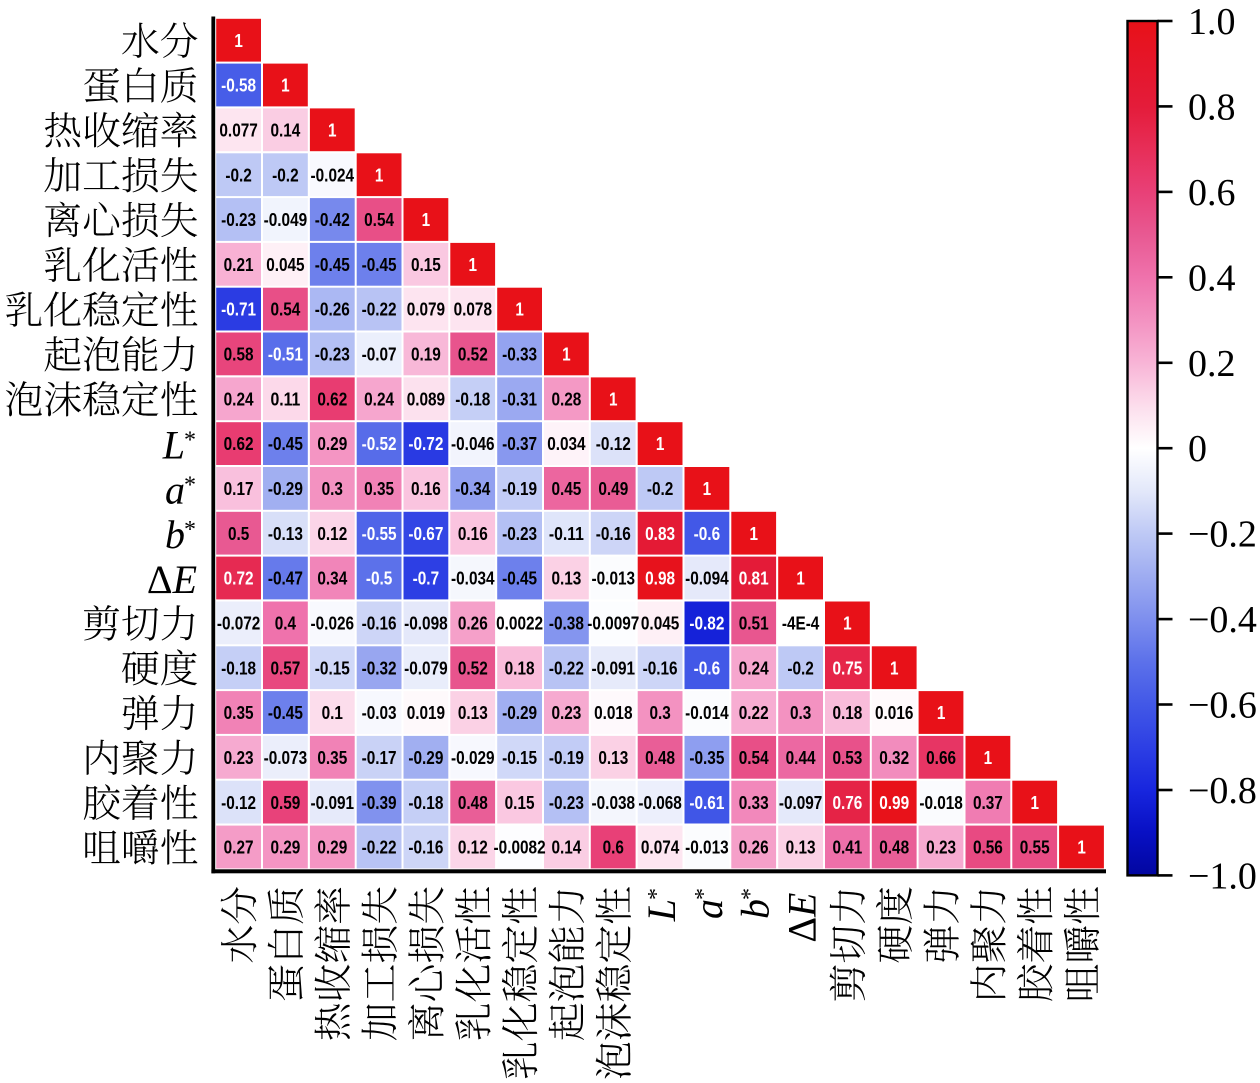 The height and width of the screenshot is (1083, 1260). Describe the element at coordinates (613, 488) in the screenshot. I see `svg-text: 0.49` at that location.